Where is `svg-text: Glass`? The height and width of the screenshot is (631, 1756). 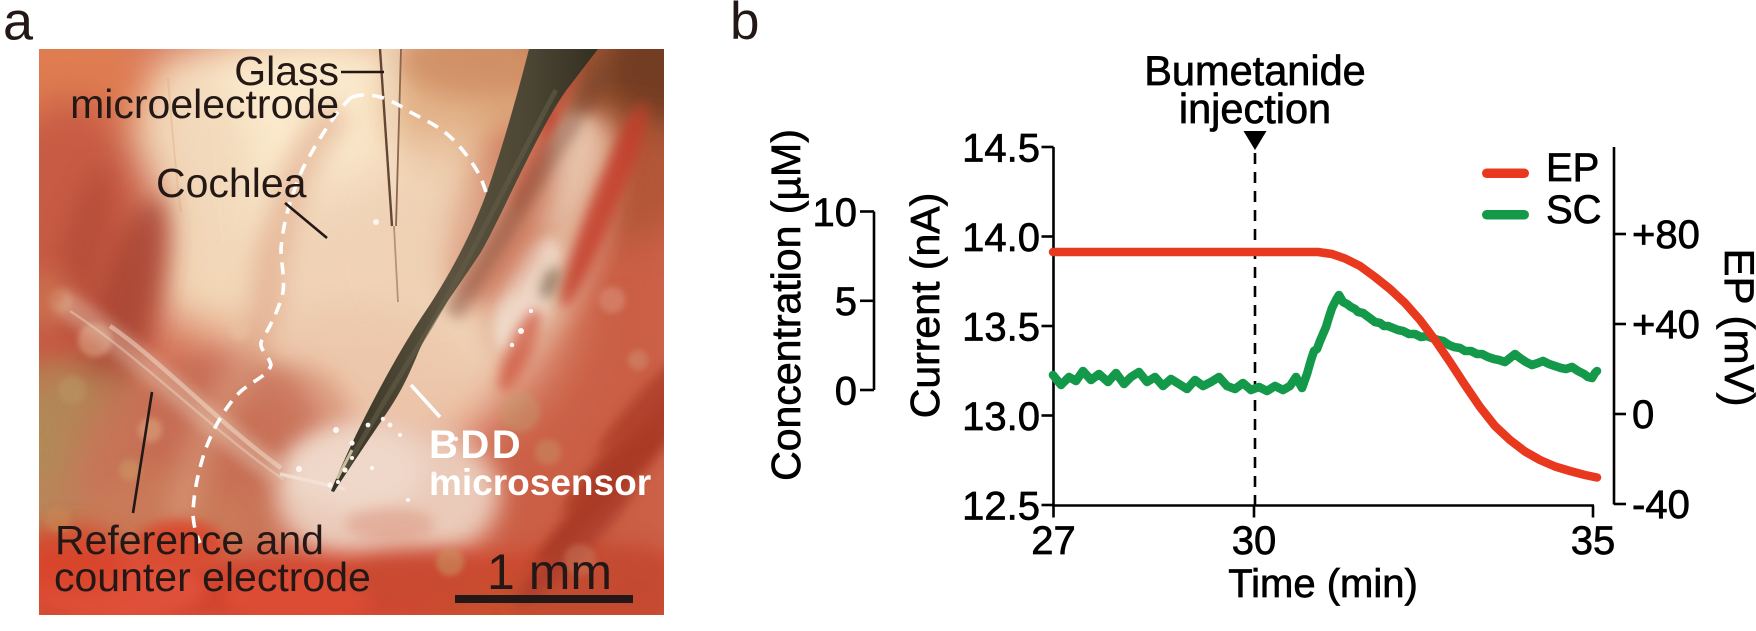
svg-text: Glass is located at coordinates (286, 71).